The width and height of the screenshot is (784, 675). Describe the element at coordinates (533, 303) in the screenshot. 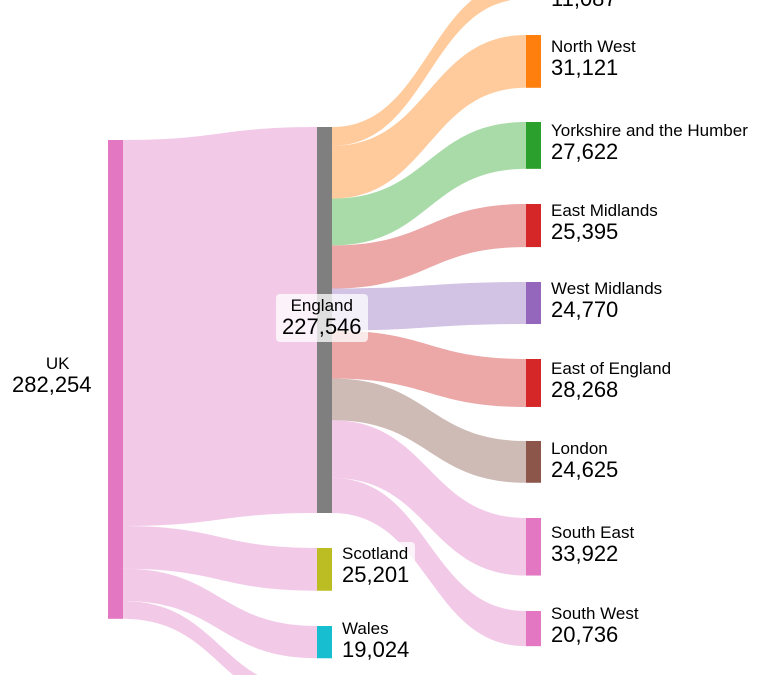

I see `node-wm` at that location.